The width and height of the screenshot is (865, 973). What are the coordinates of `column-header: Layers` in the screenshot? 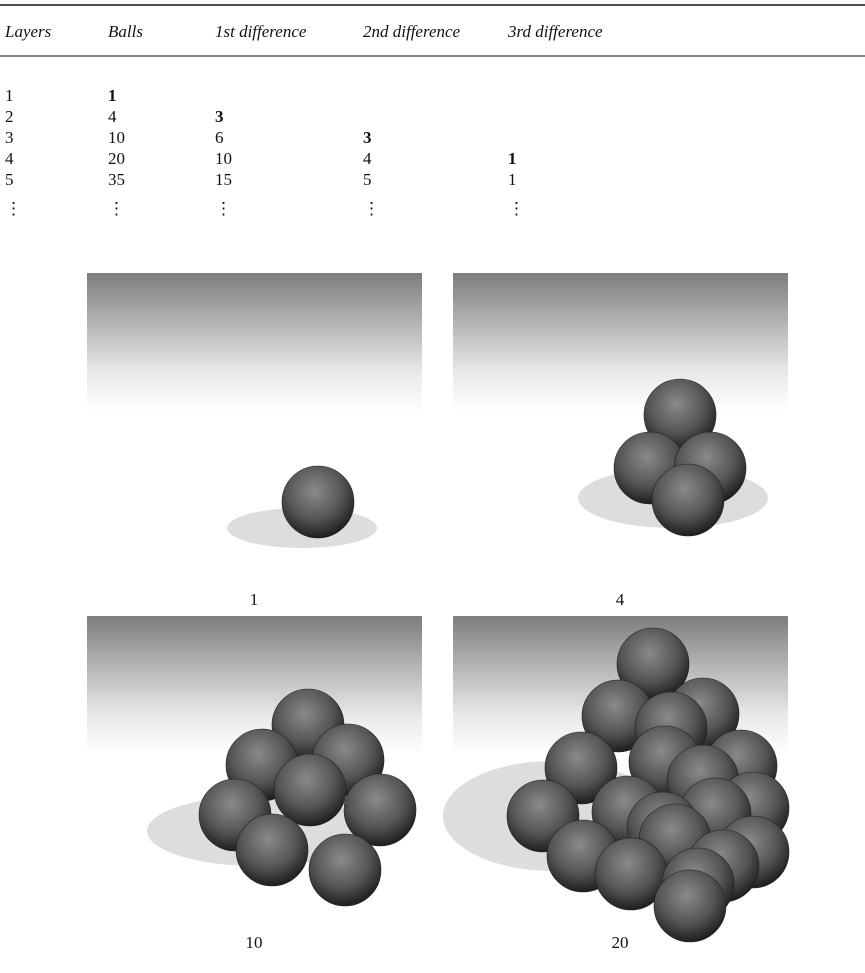 It's located at (28, 31).